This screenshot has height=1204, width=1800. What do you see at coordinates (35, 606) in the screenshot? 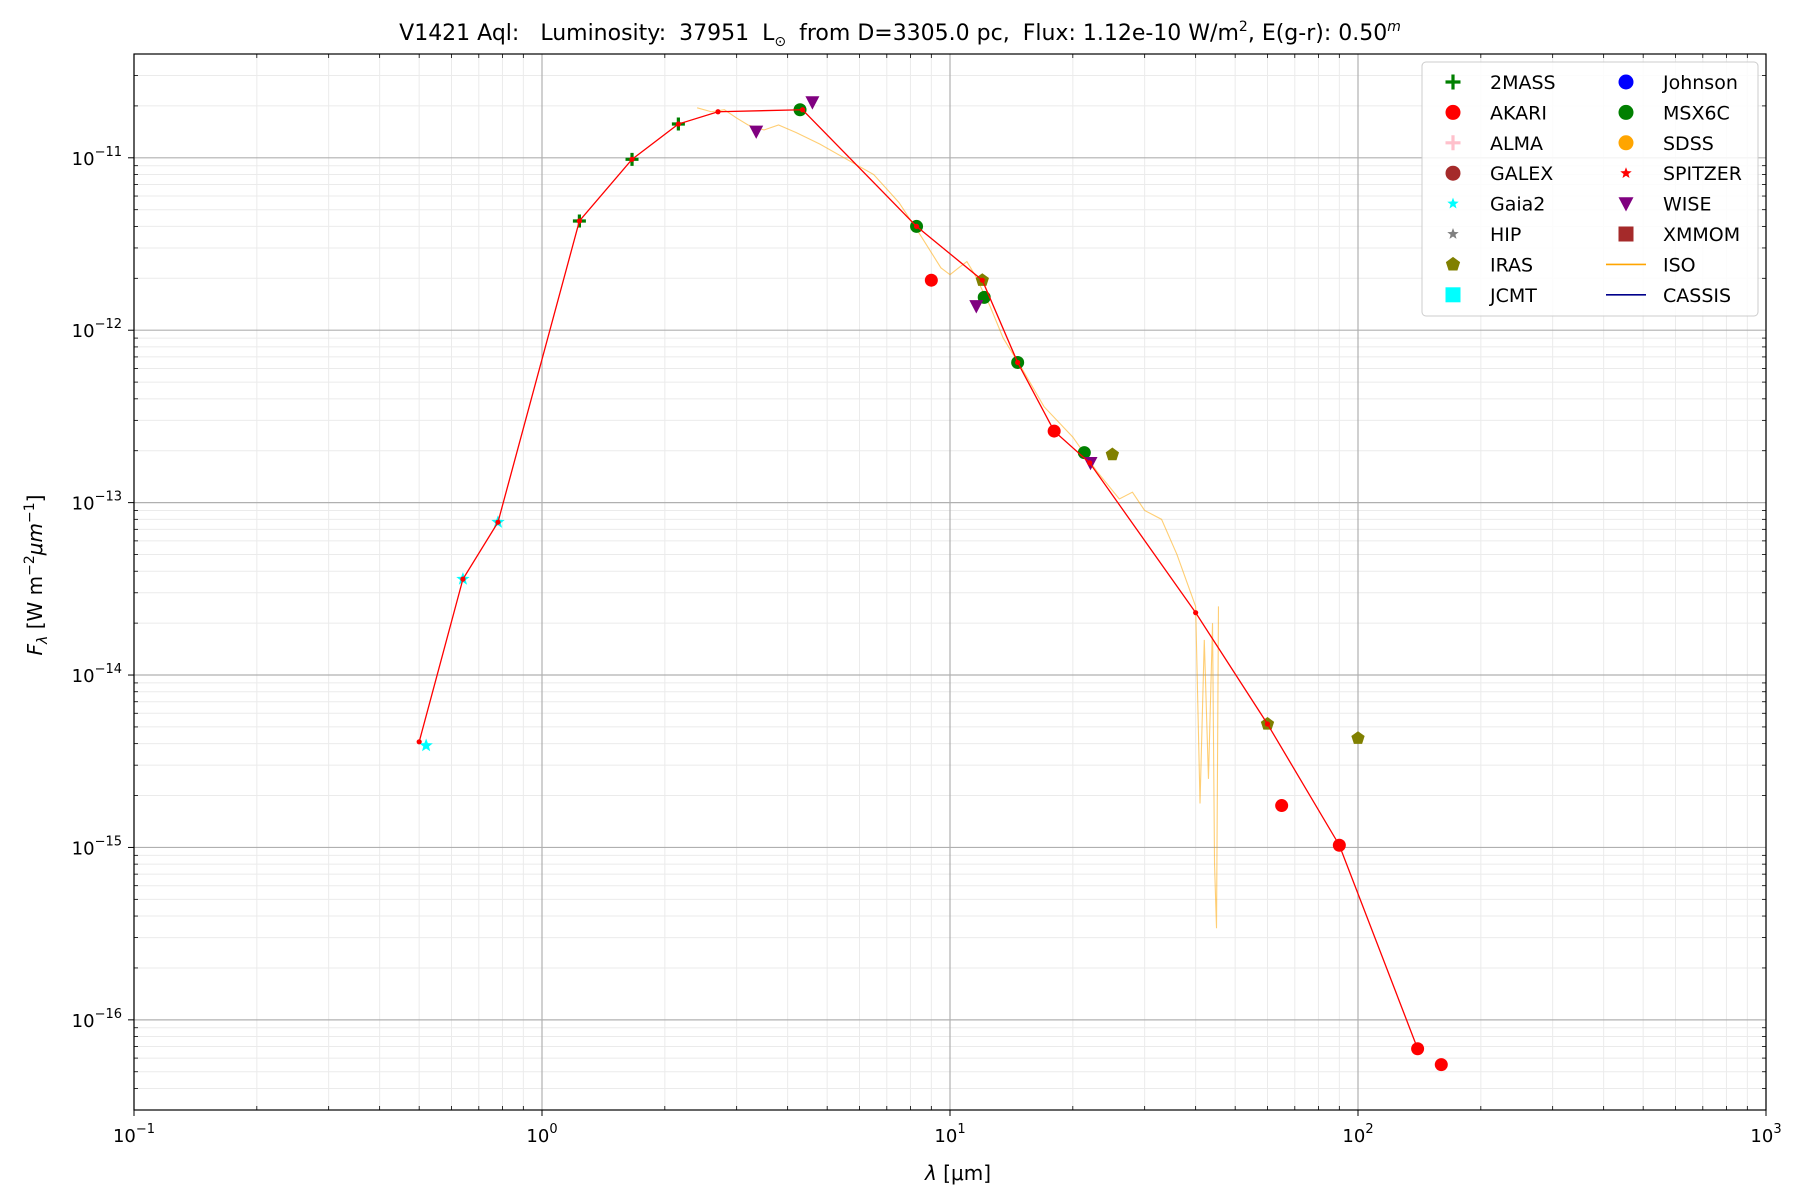
I see `y-axis-label-unit: [W m` at bounding box center [35, 606].